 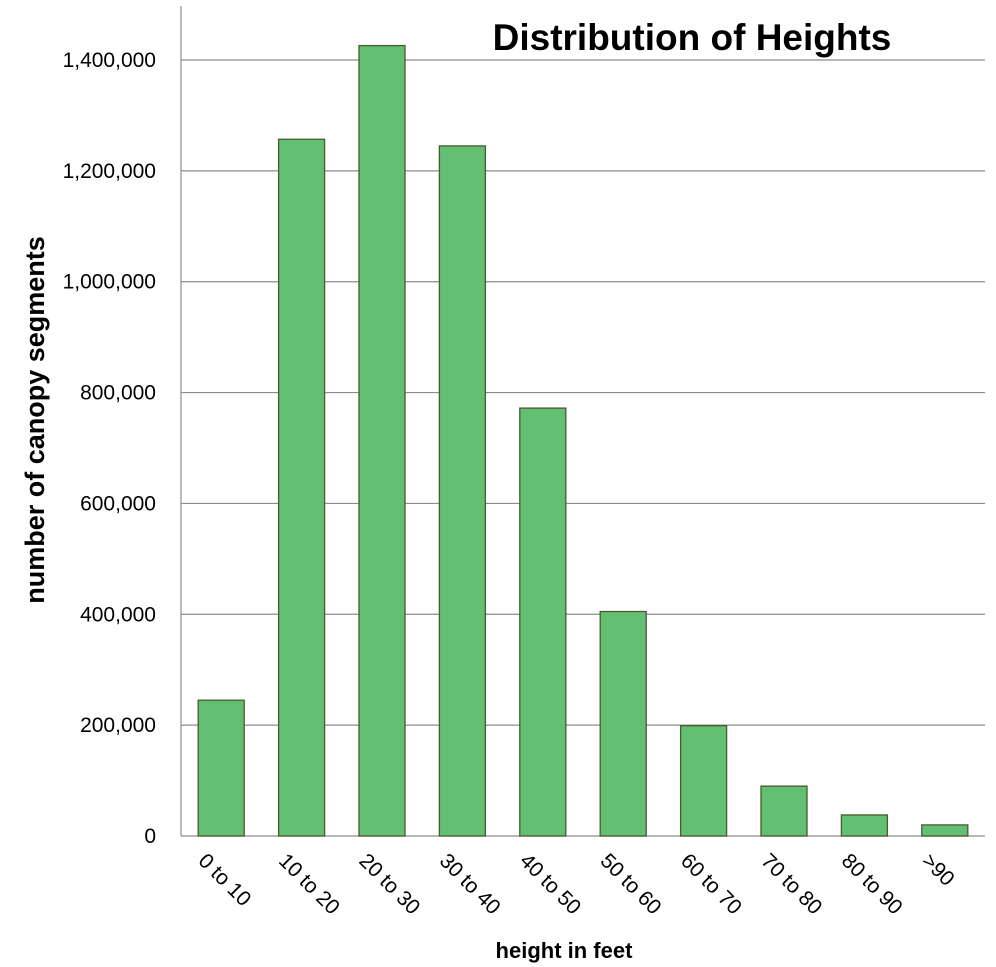 I want to click on y-tick-label: 1,400,000, so click(x=109, y=60).